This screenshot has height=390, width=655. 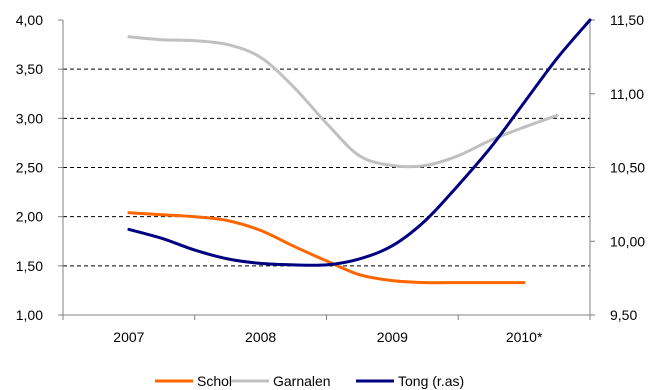 I want to click on right-tick-label: 9,50, so click(x=623, y=315).